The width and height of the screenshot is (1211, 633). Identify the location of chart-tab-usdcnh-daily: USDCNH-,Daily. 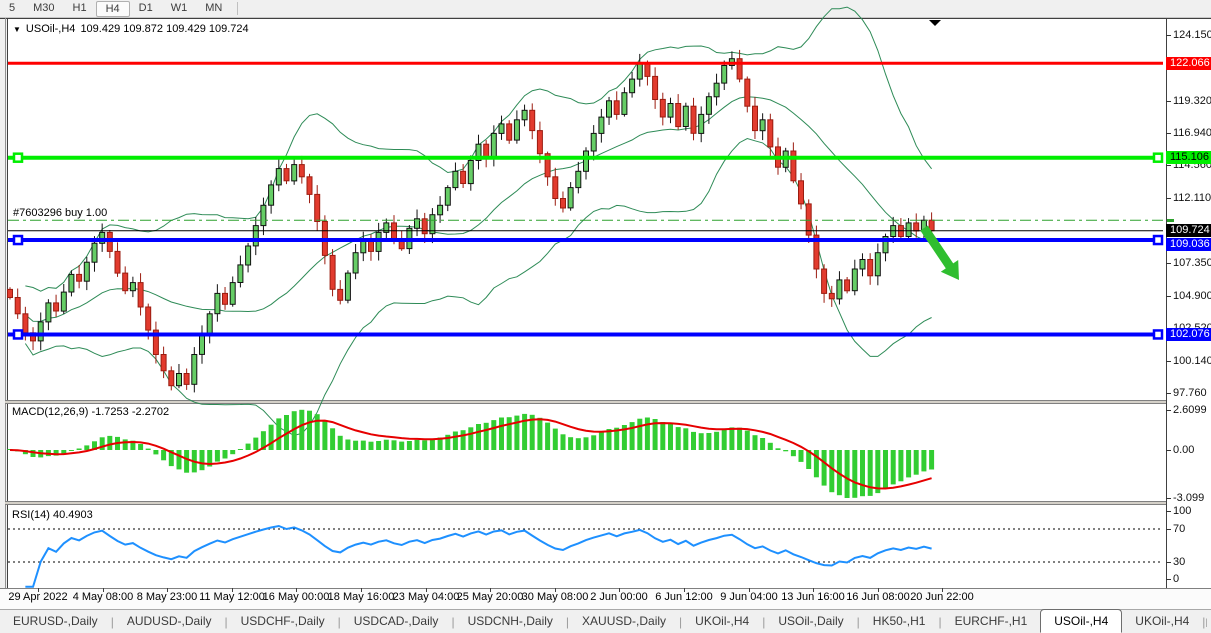
(510, 621).